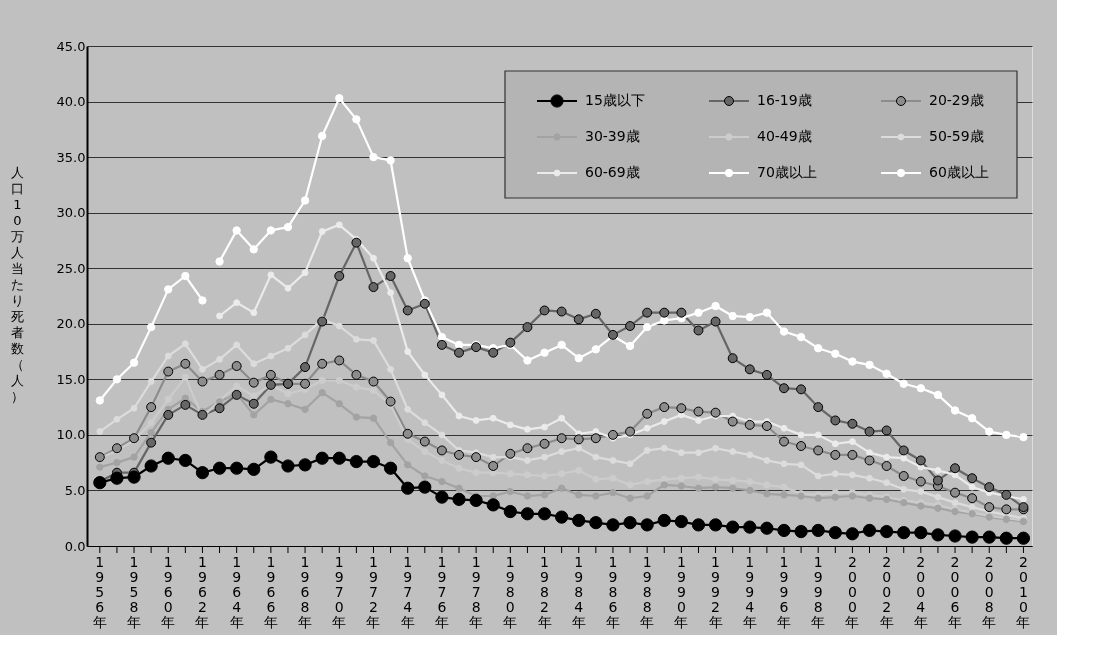  What do you see at coordinates (71, 213) in the screenshot?
I see `y-tick-label: 30.0` at bounding box center [71, 213].